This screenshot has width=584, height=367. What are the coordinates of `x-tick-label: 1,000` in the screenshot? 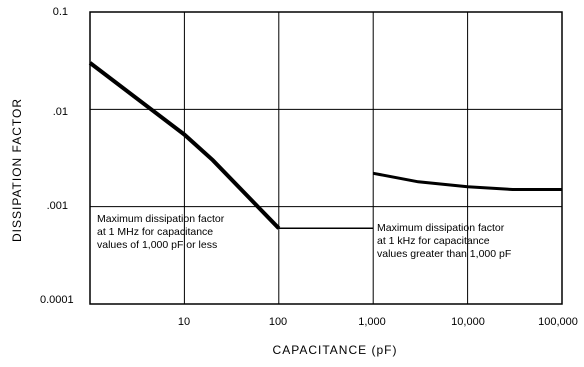 It's located at (372, 322).